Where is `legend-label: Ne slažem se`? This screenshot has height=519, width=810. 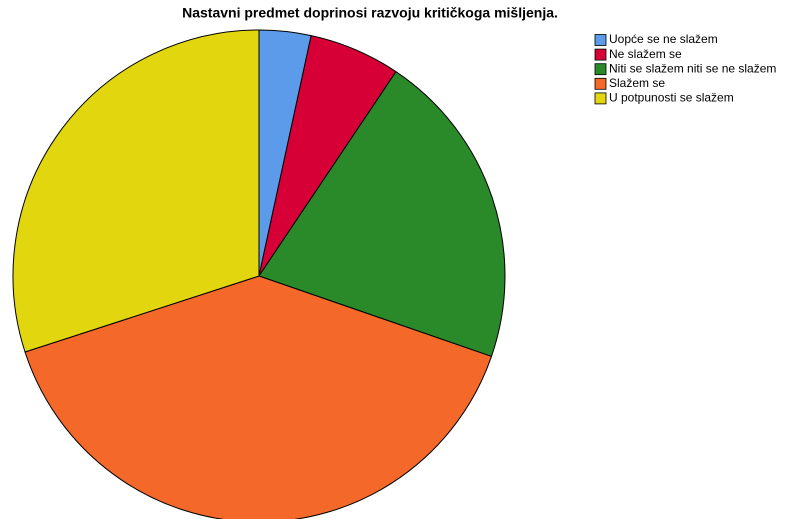
legend-label: Ne slažem se is located at coordinates (645, 54).